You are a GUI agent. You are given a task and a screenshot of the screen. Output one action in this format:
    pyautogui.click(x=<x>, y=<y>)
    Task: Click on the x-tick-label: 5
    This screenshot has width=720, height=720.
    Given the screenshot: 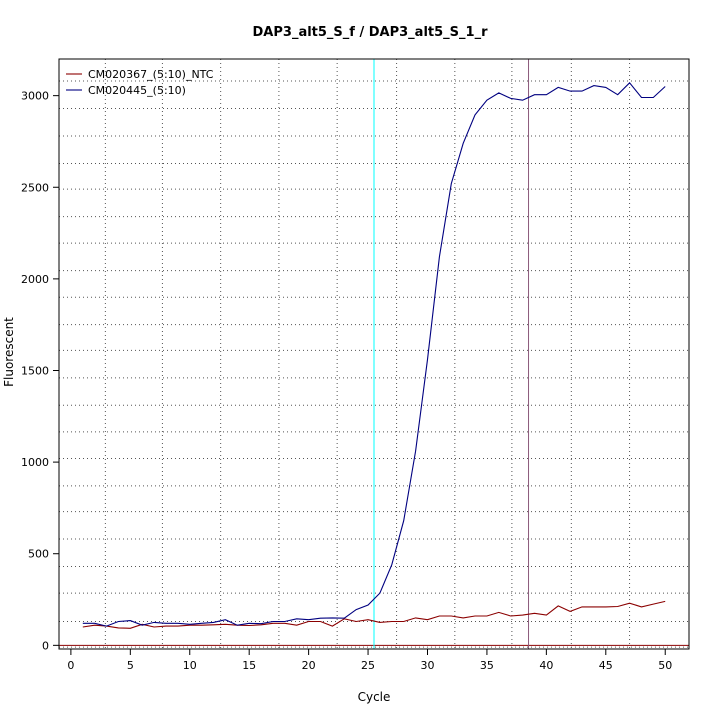 What is the action you would take?
    pyautogui.click(x=130, y=665)
    